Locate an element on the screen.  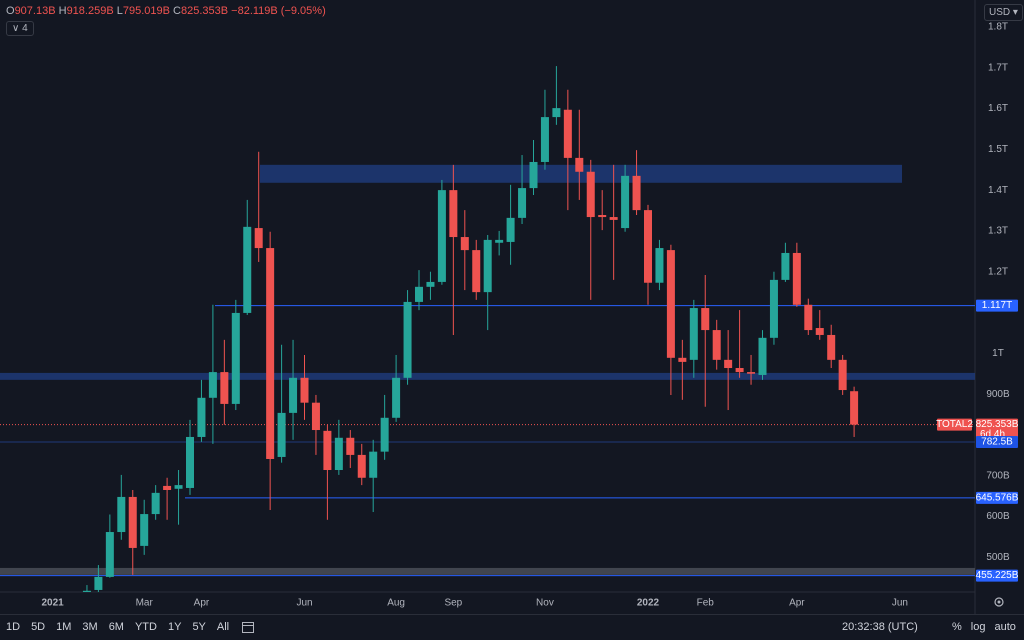
y-tick-label: 700B is located at coordinates (998, 475).